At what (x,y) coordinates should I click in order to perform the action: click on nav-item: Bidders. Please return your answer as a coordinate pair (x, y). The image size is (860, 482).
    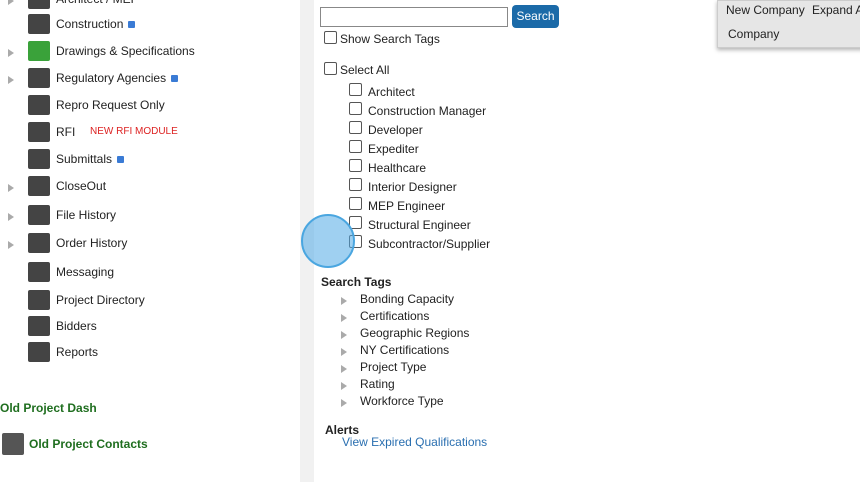
    Looking at the image, I should click on (76, 326).